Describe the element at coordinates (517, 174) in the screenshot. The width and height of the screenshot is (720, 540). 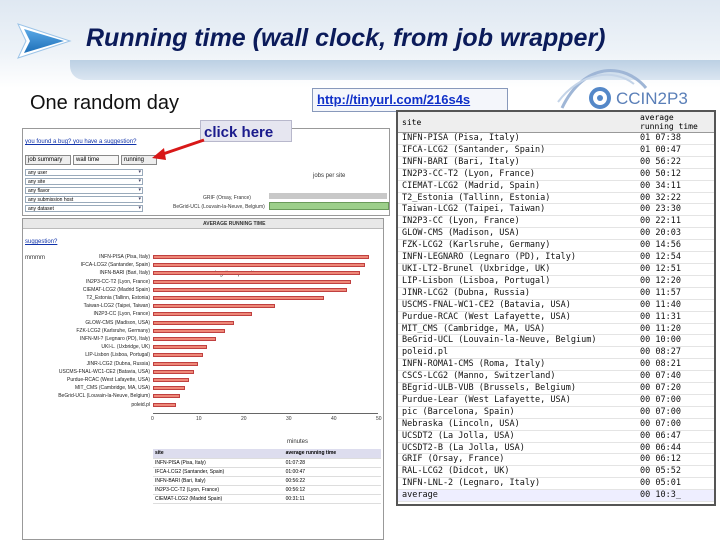
I see `site-cell: IN2P3-CC-T2 (Lyon, France)` at that location.